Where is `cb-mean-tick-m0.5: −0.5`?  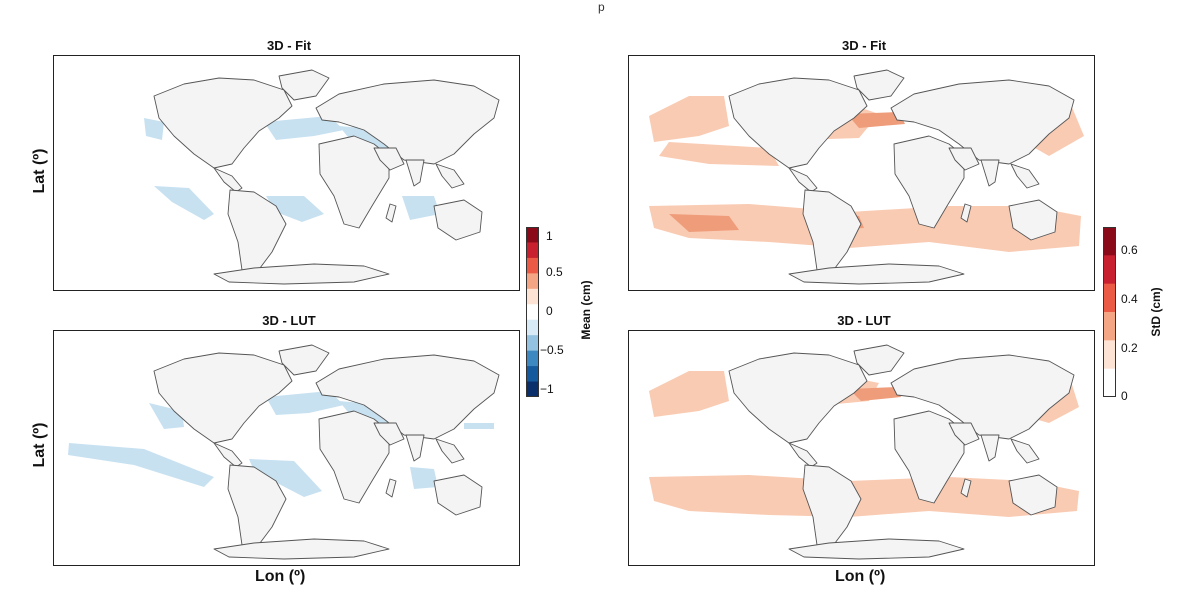 cb-mean-tick-m0.5: −0.5 is located at coordinates (552, 350).